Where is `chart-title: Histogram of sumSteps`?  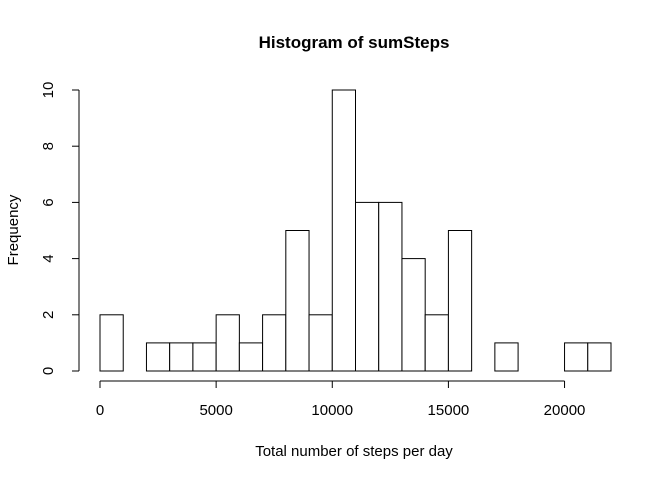
chart-title: Histogram of sumSteps is located at coordinates (354, 42).